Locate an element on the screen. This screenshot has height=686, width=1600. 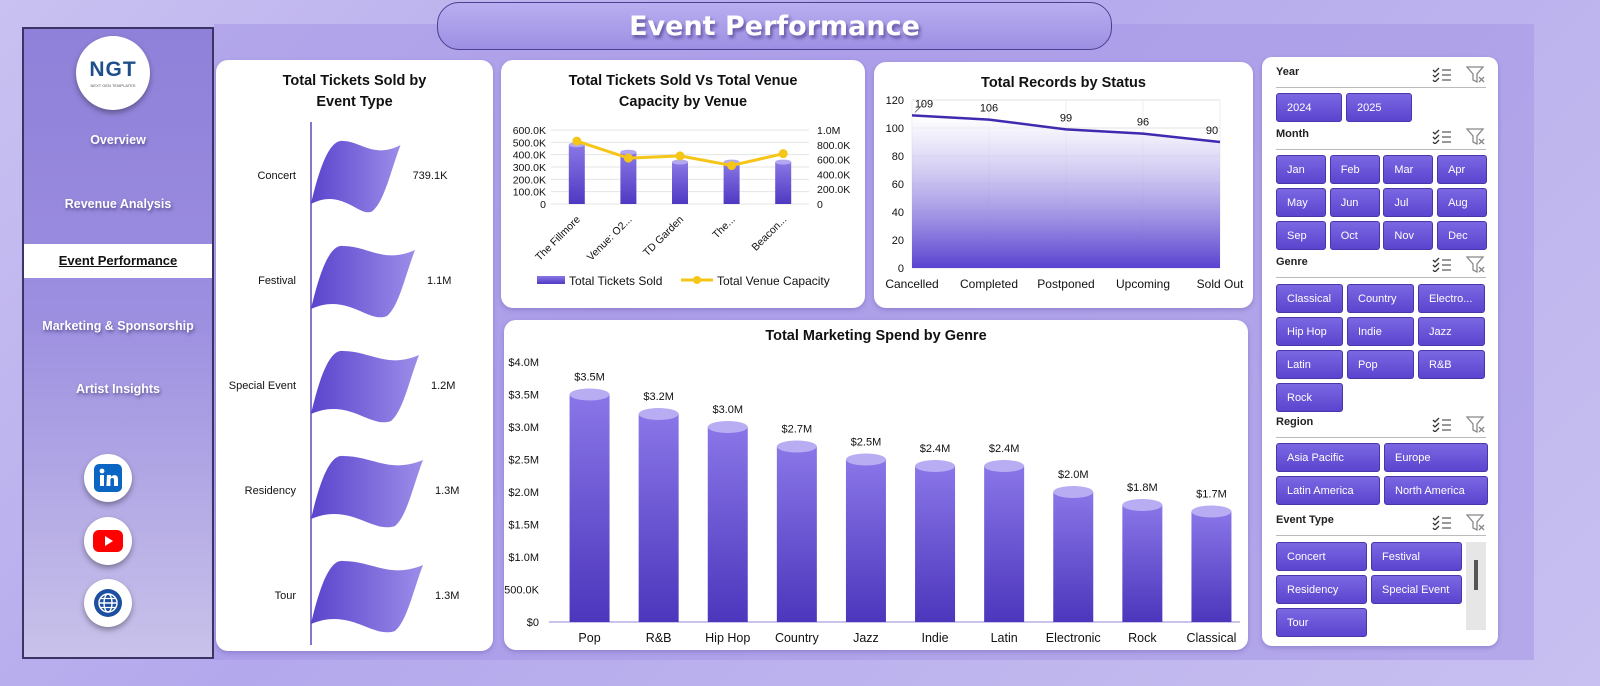
event-type-scrollbar is located at coordinates (1476, 586).